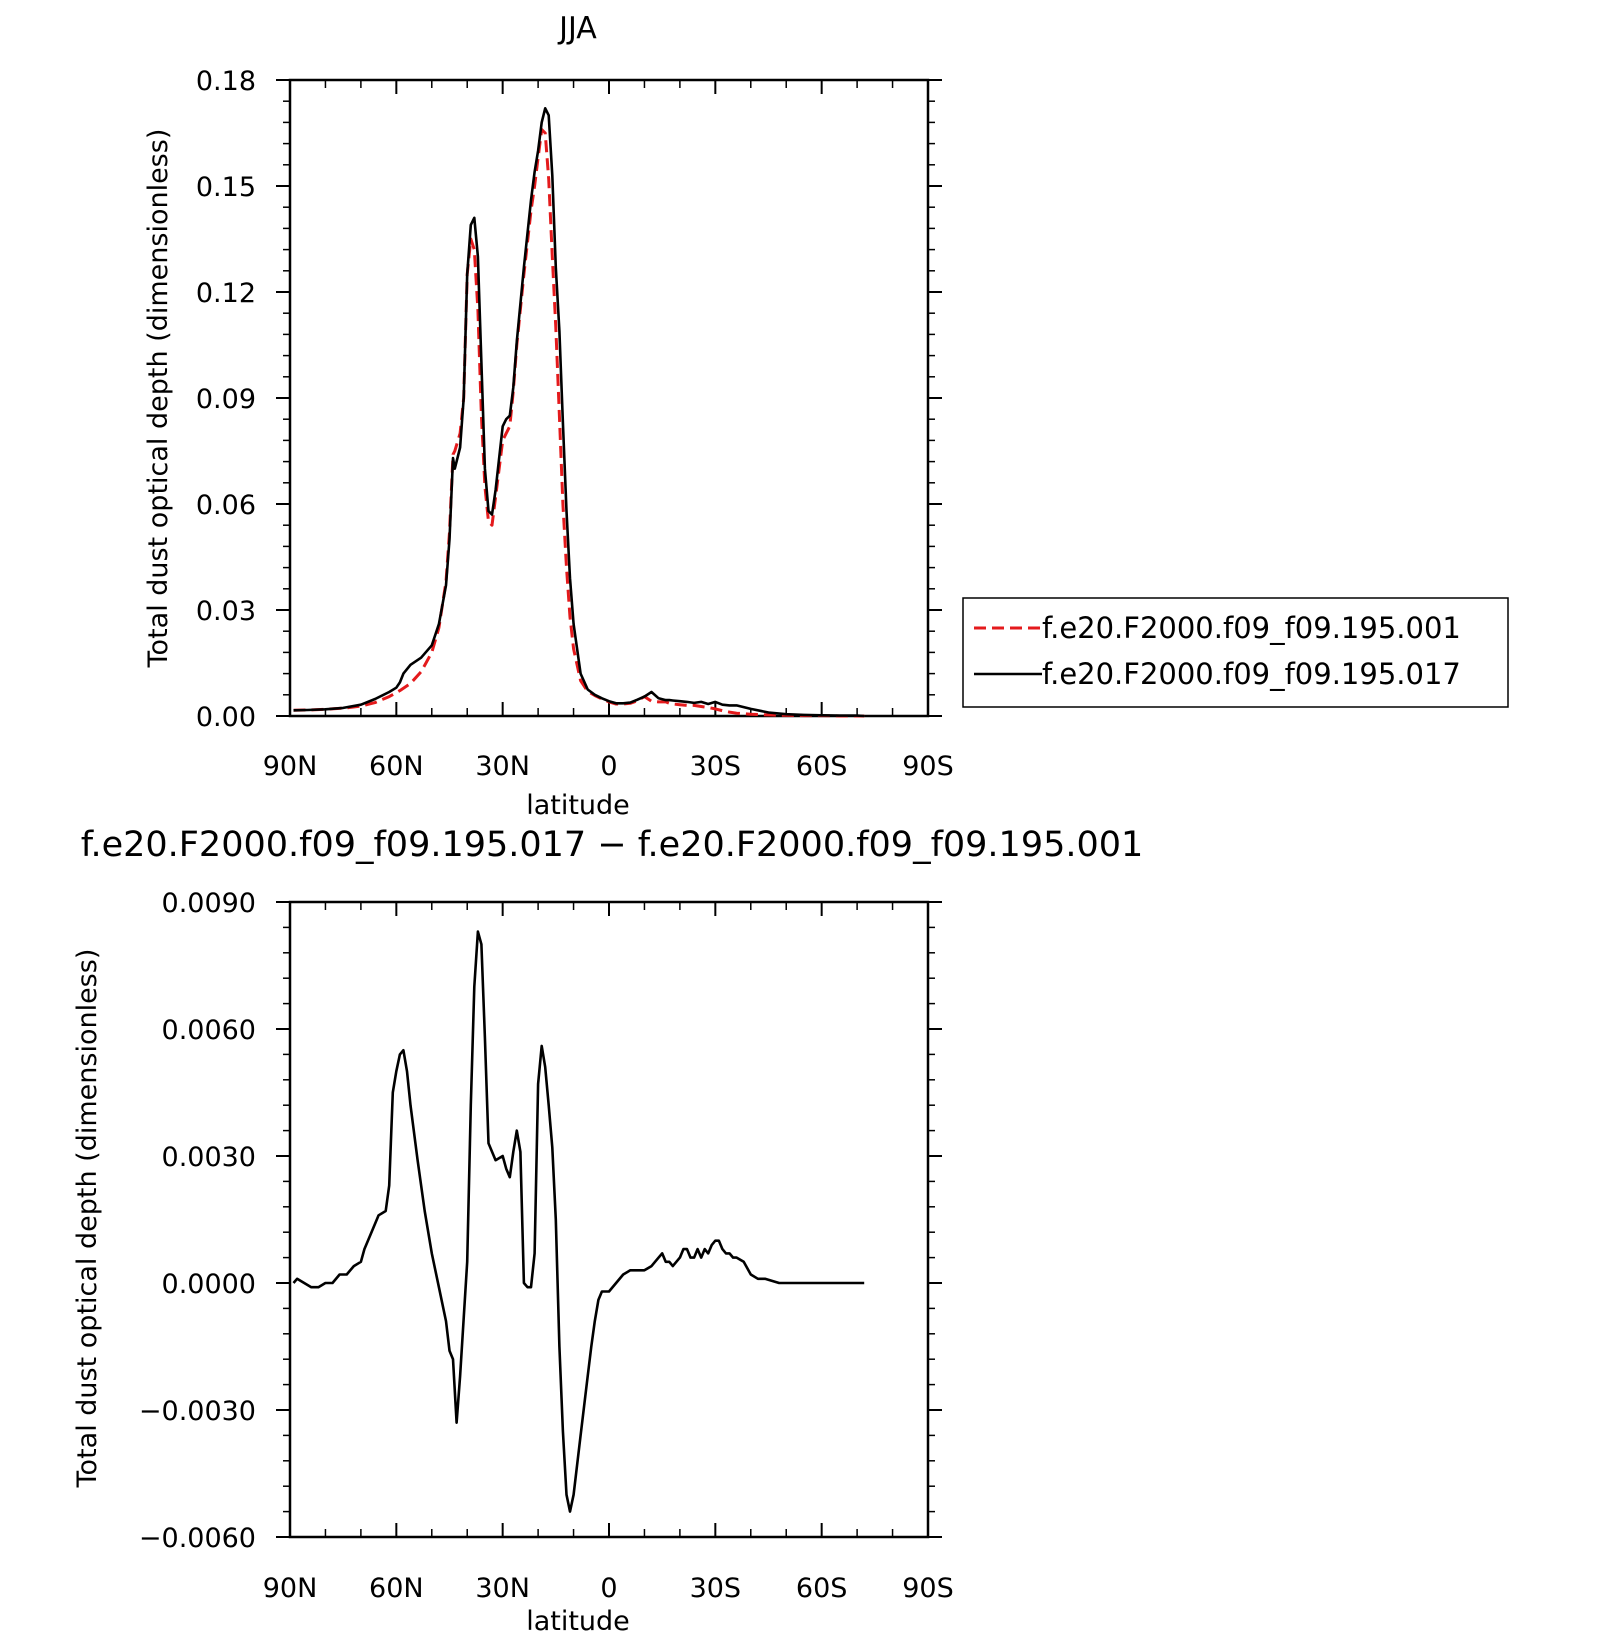 This screenshot has width=1602, height=1635. Describe the element at coordinates (226, 505) in the screenshot. I see `y-tick-label: 0.06` at that location.